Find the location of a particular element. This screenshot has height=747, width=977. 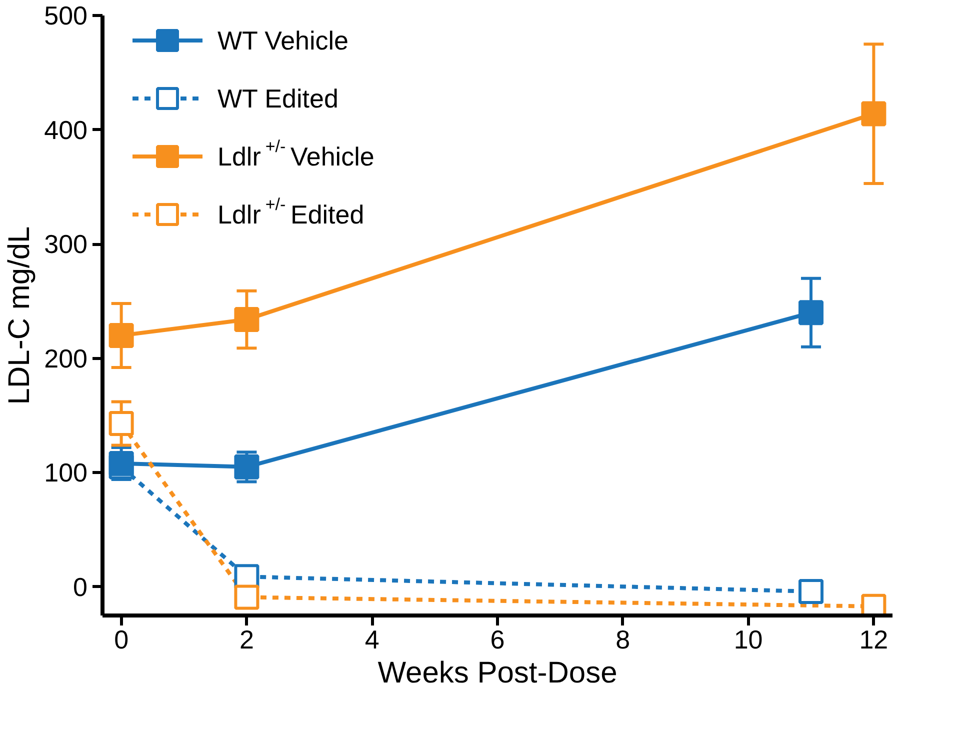

x-tick-label: 10 is located at coordinates (748, 639).